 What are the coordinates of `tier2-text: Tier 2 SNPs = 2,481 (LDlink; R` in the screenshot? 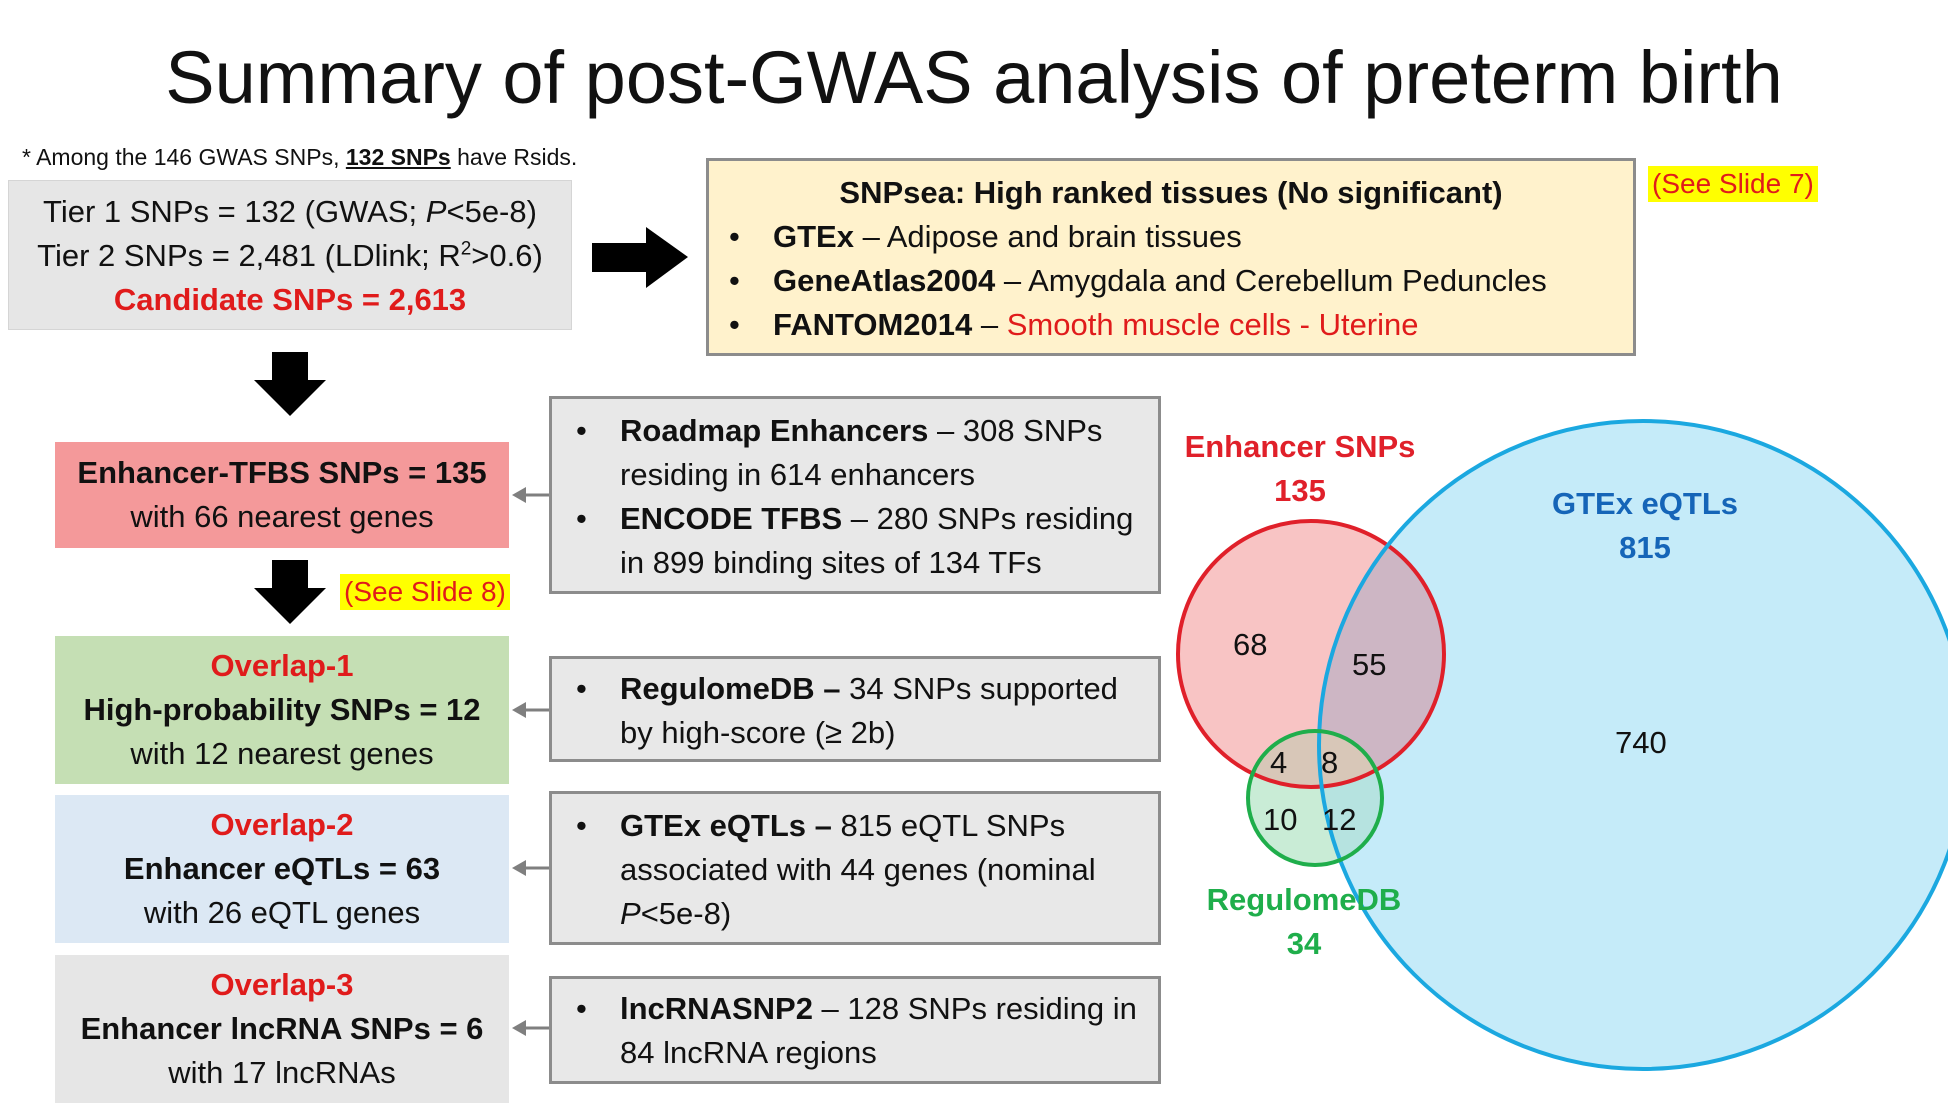 It's located at (249, 255).